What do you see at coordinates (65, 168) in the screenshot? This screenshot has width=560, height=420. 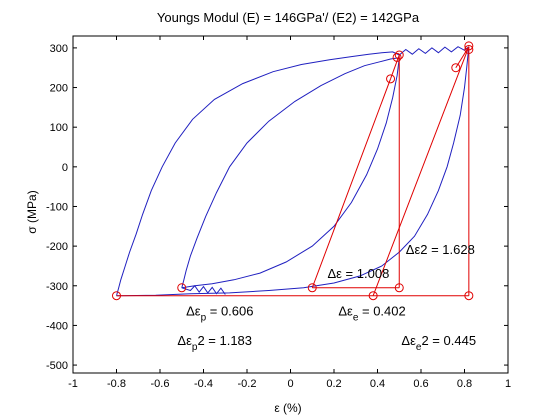 I see `y-tick-label: 0` at bounding box center [65, 168].